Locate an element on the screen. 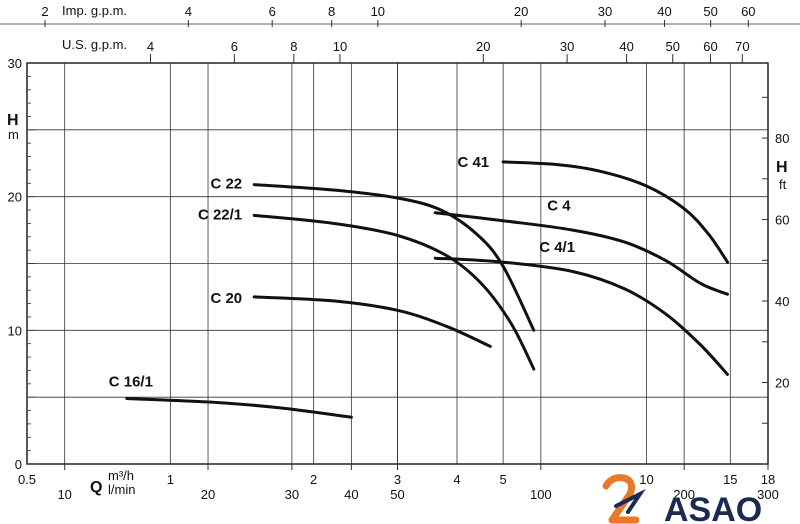 The image size is (800, 524). logo-swoosh-icon is located at coordinates (630, 501).